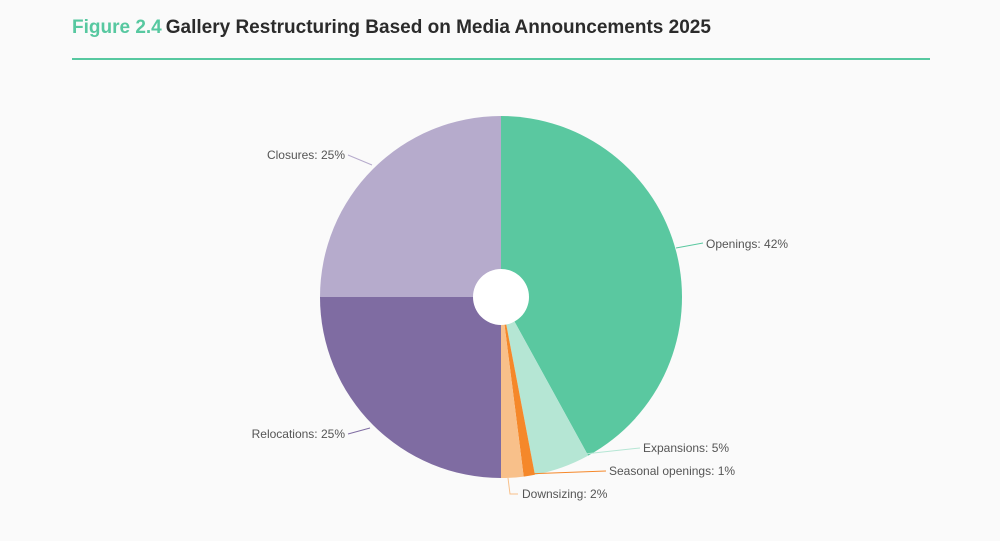 This screenshot has height=541, width=1000. Describe the element at coordinates (410, 387) in the screenshot. I see `pie-slice-relocations` at that location.